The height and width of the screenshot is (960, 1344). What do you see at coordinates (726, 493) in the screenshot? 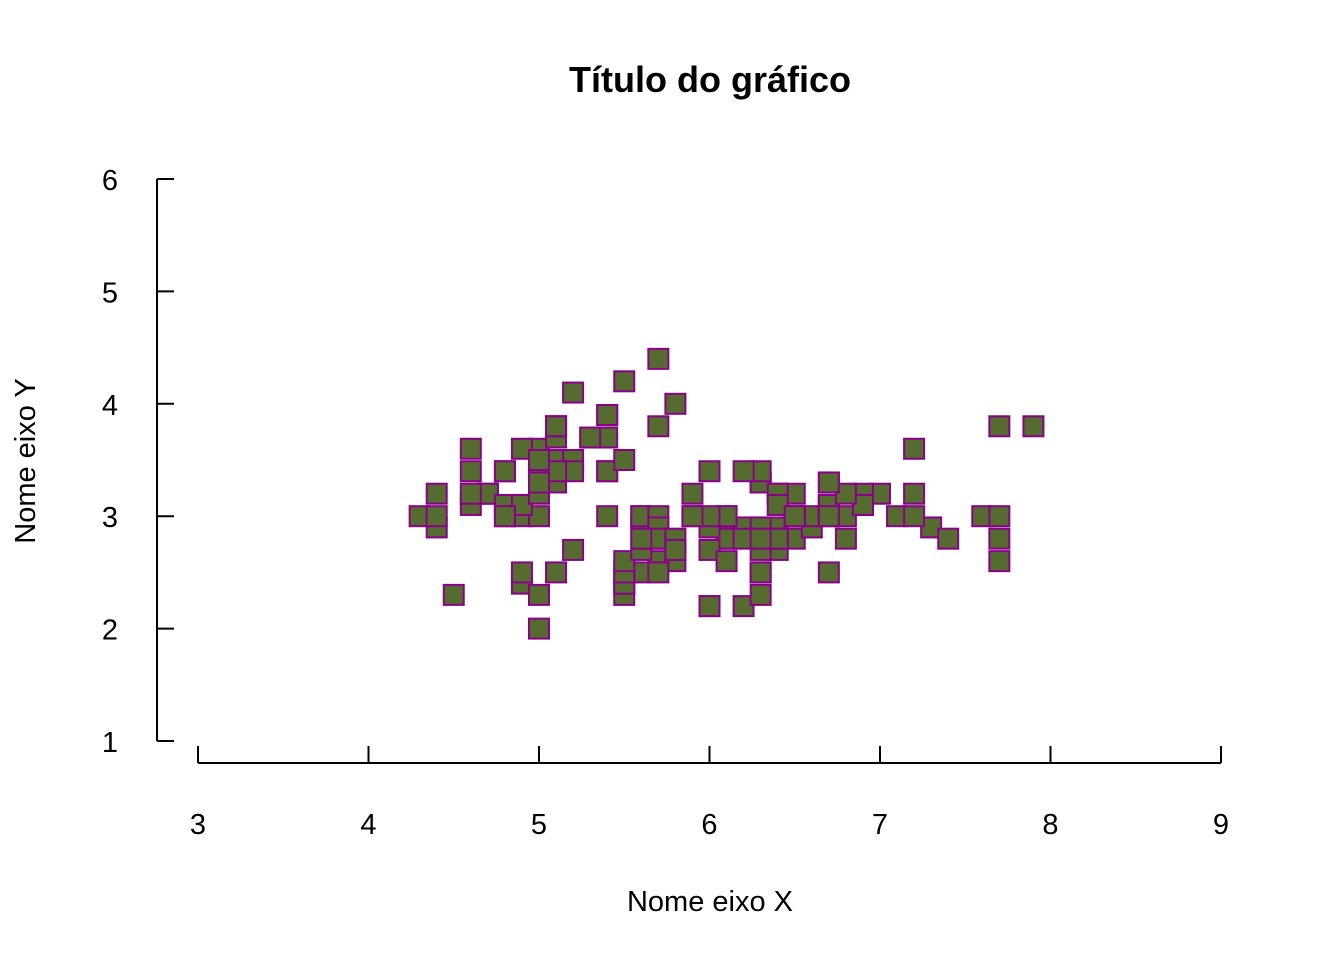
I see `data-points` at bounding box center [726, 493].